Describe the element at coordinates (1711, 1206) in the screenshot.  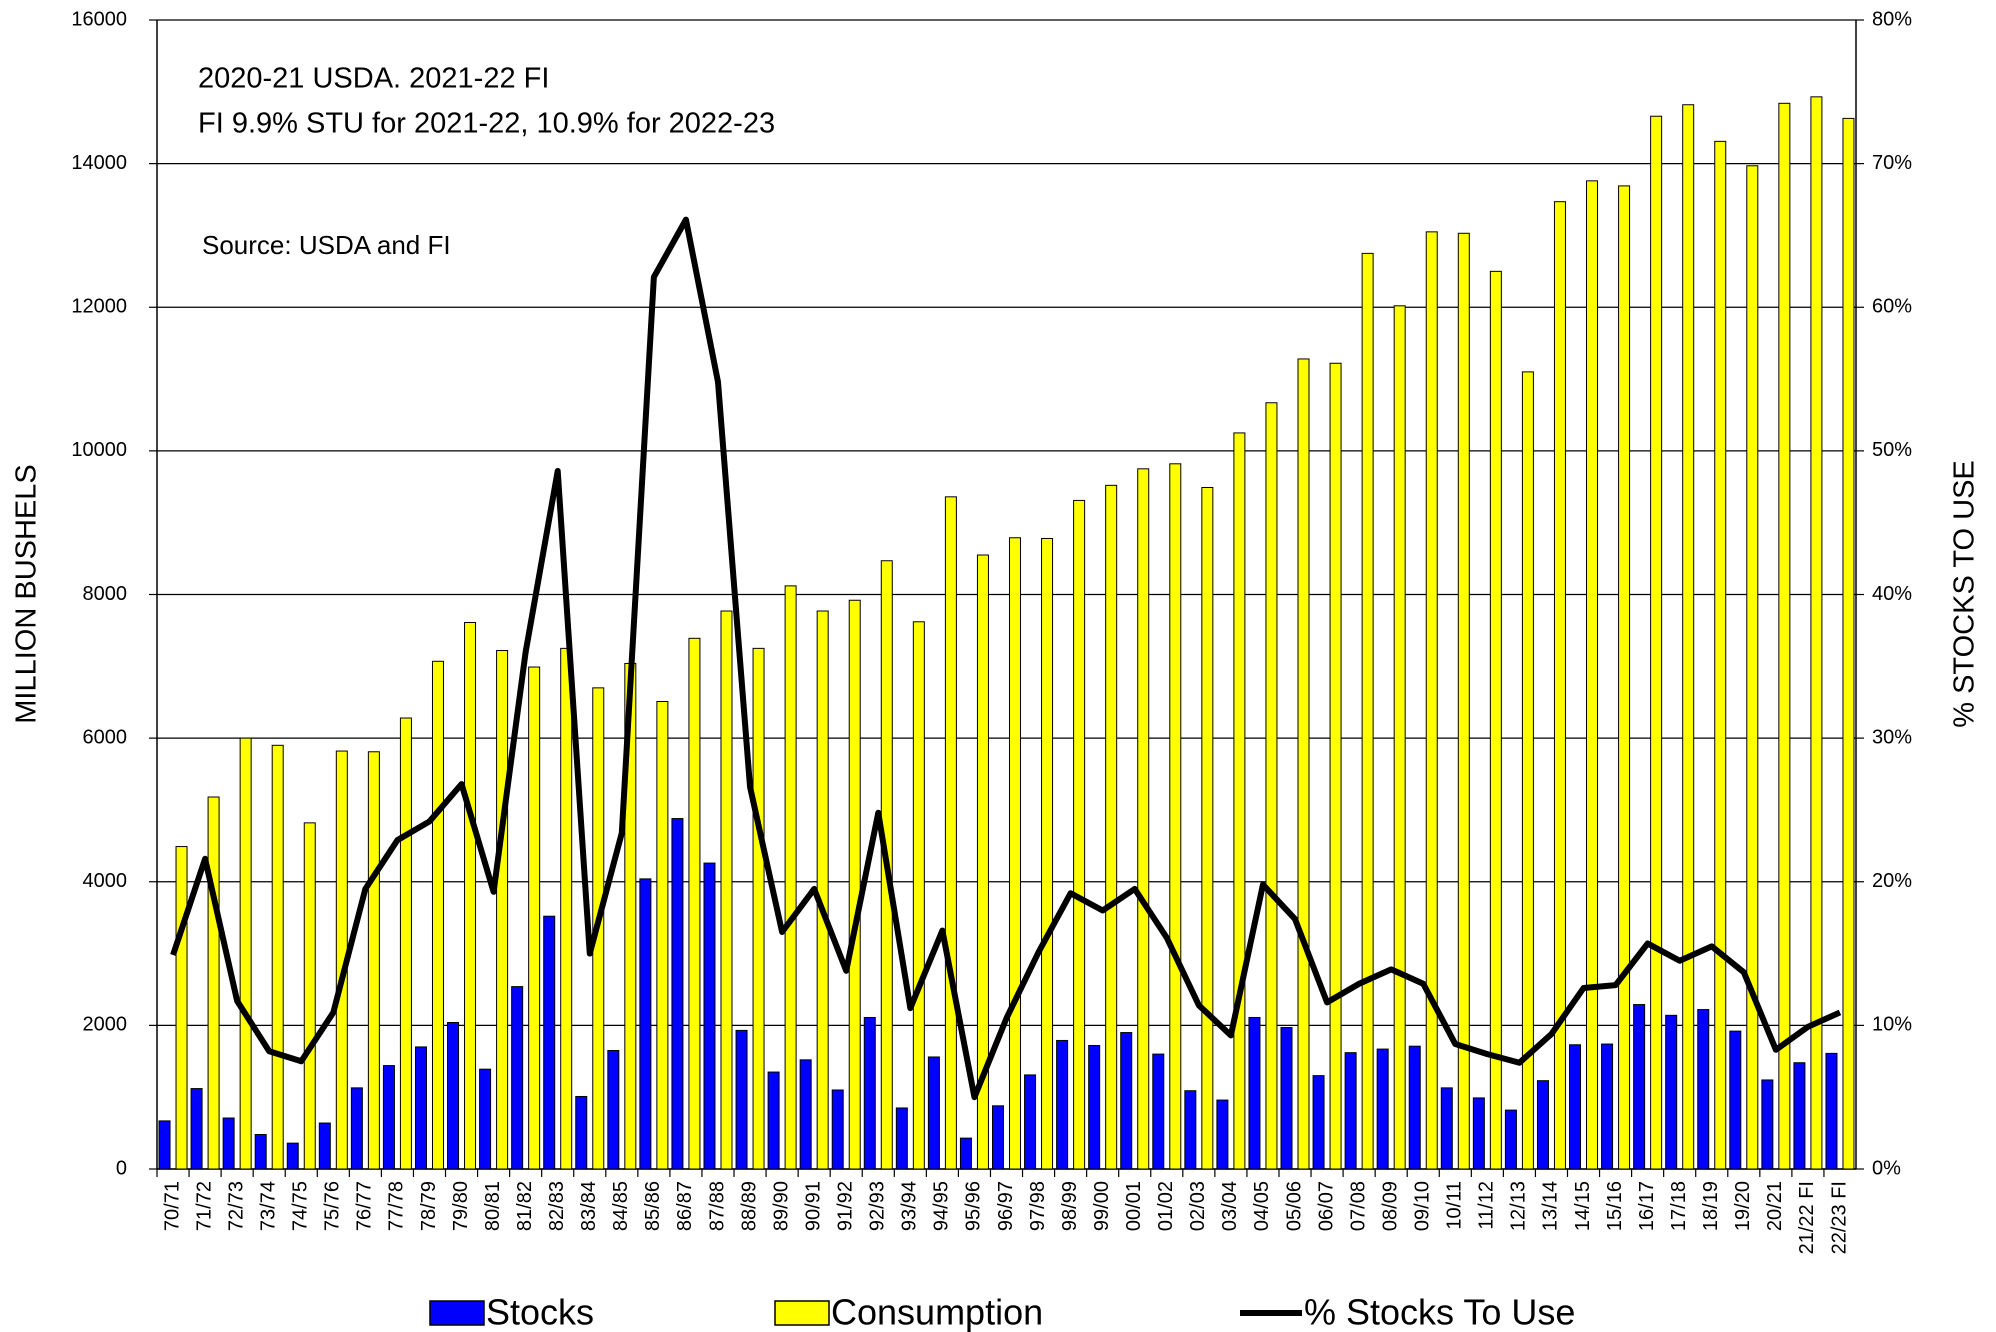
I see `x-tick-label: 18/19` at that location.